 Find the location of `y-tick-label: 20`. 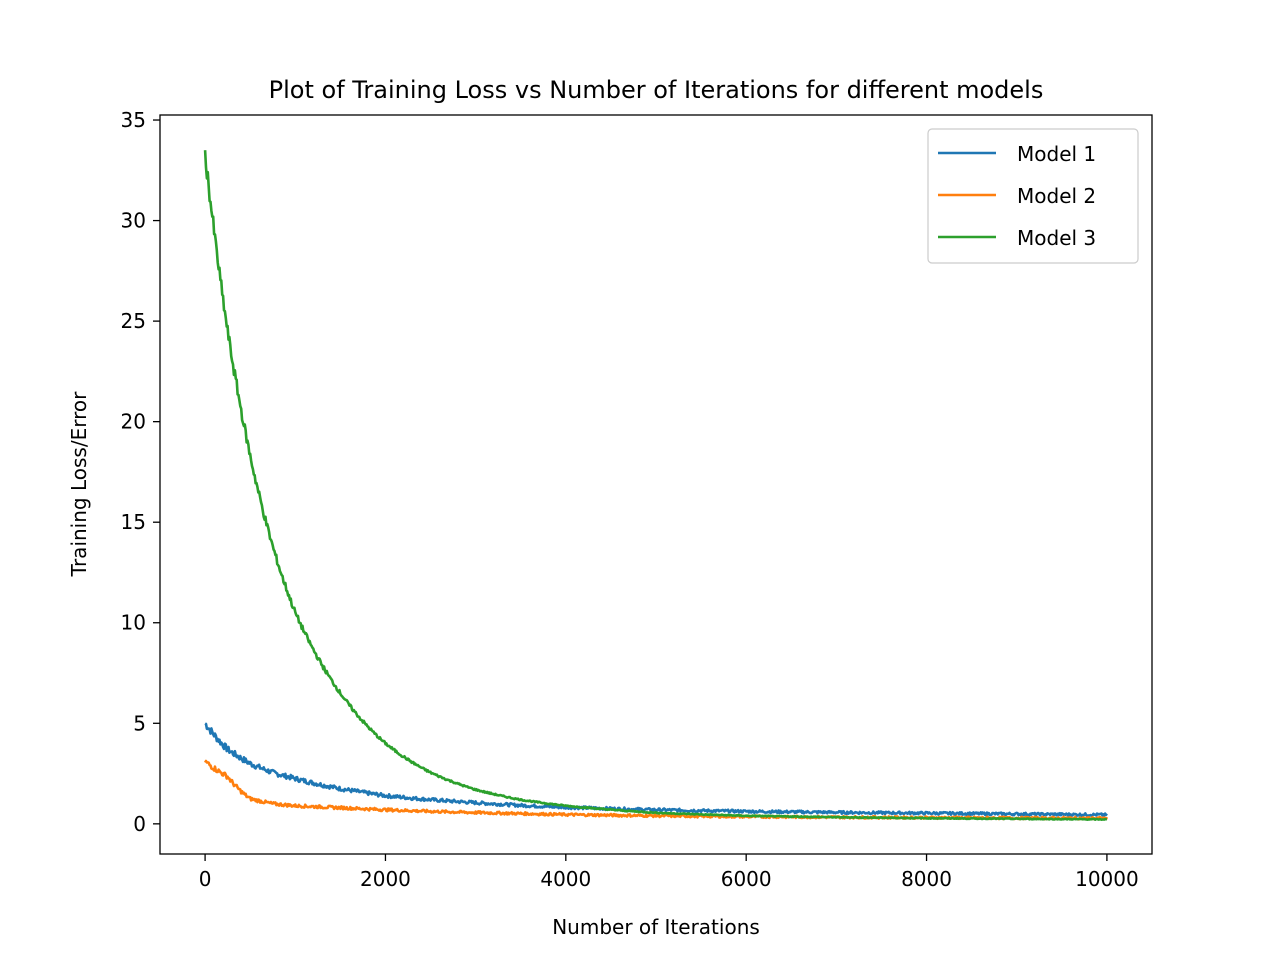

y-tick-label: 20 is located at coordinates (133, 422).